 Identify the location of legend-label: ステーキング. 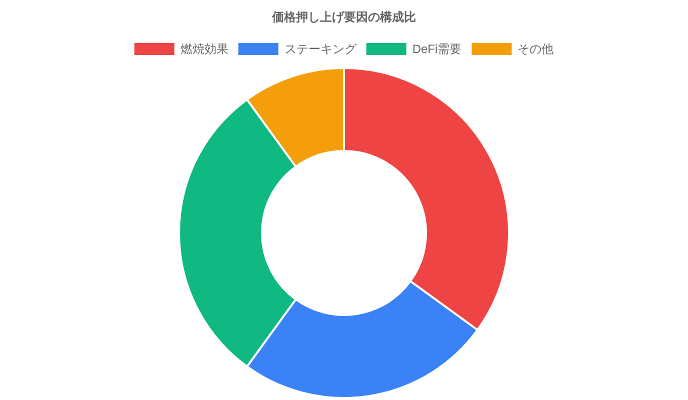
(321, 49).